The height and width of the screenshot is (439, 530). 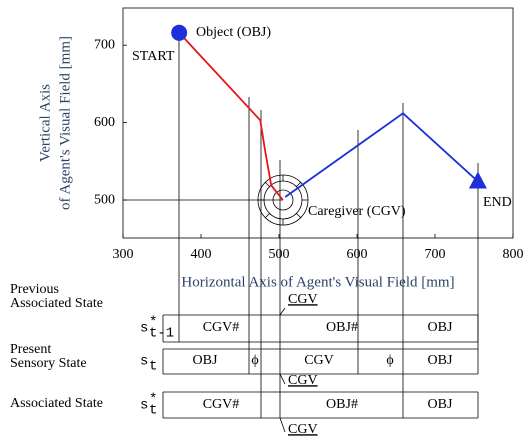 I want to click on y-tick-label: 700, so click(x=104, y=44).